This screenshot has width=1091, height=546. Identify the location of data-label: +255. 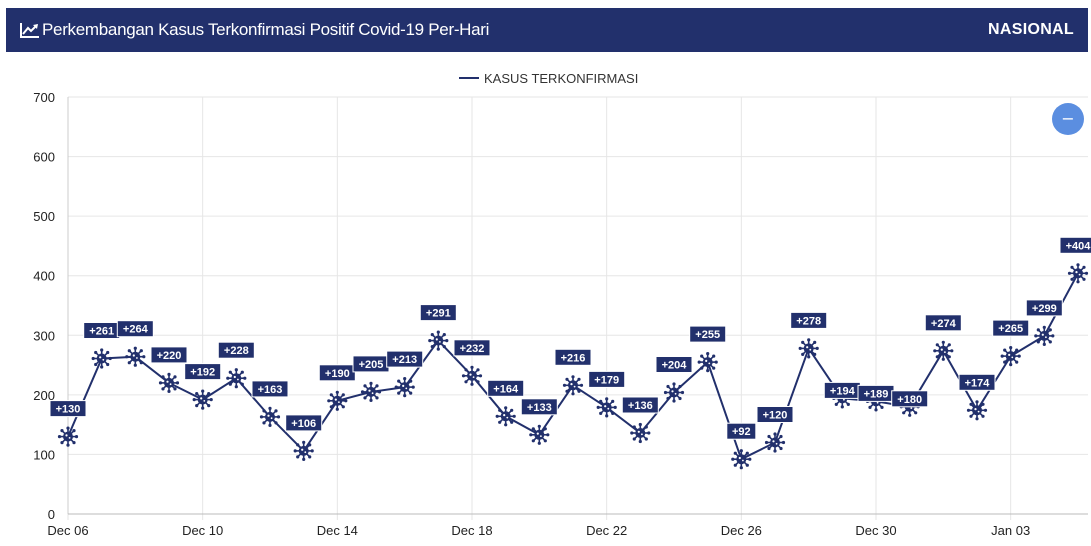
(708, 334).